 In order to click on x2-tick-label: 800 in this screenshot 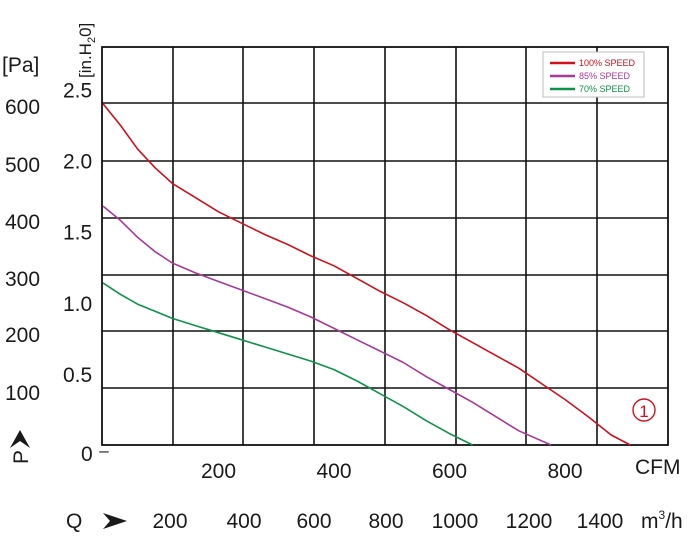, I will do `click(385, 521)`.